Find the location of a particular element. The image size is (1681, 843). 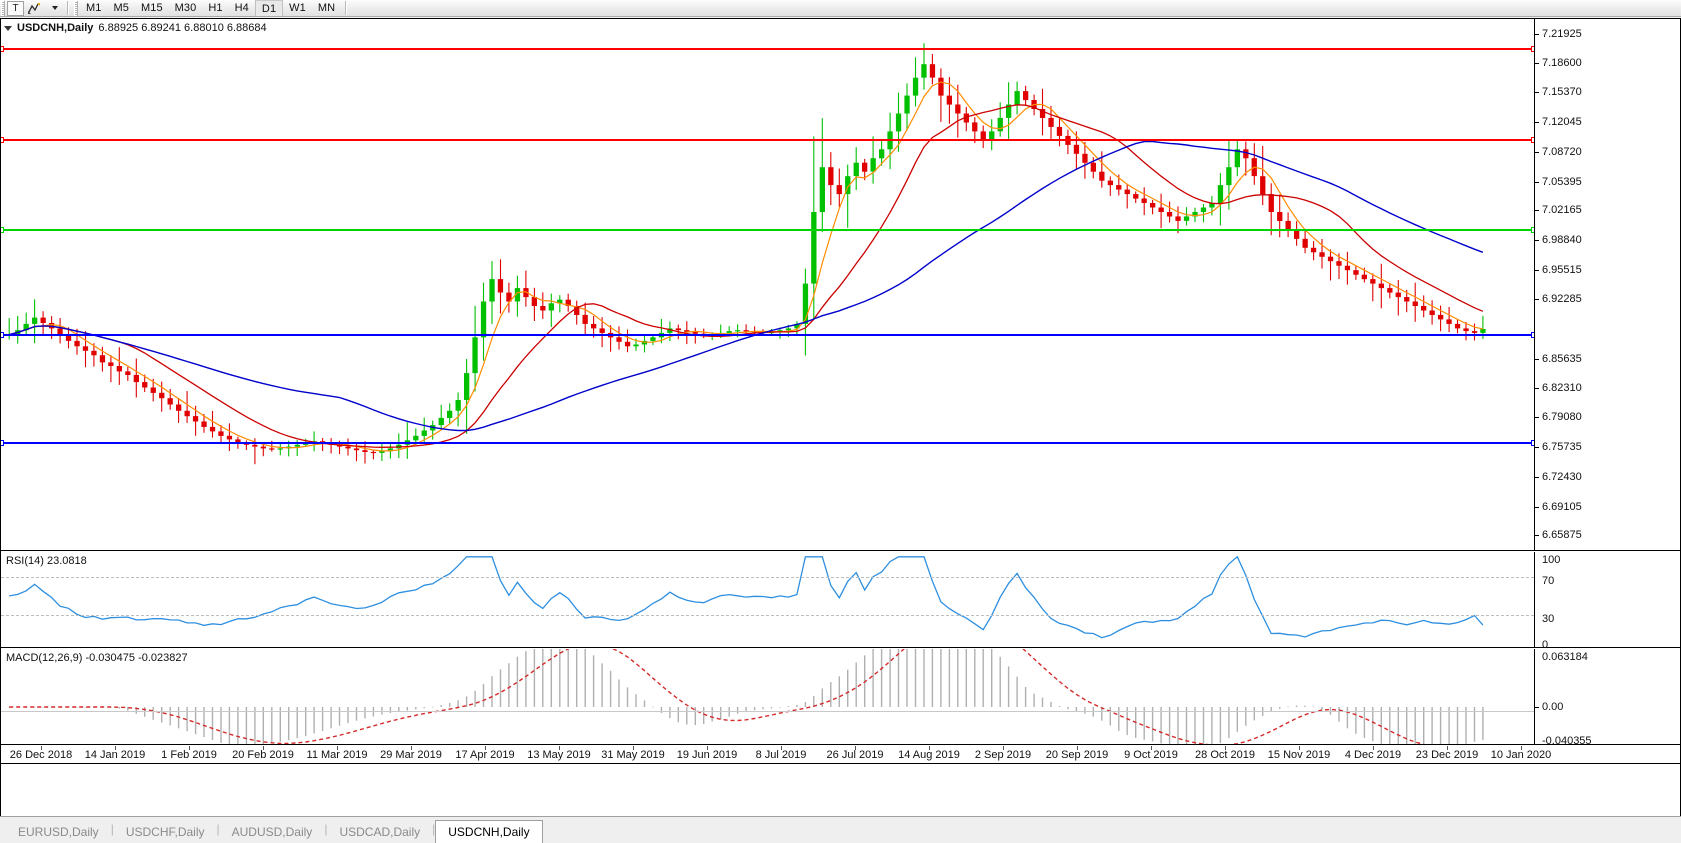

price-axis-label: 7.21925 is located at coordinates (1562, 33).